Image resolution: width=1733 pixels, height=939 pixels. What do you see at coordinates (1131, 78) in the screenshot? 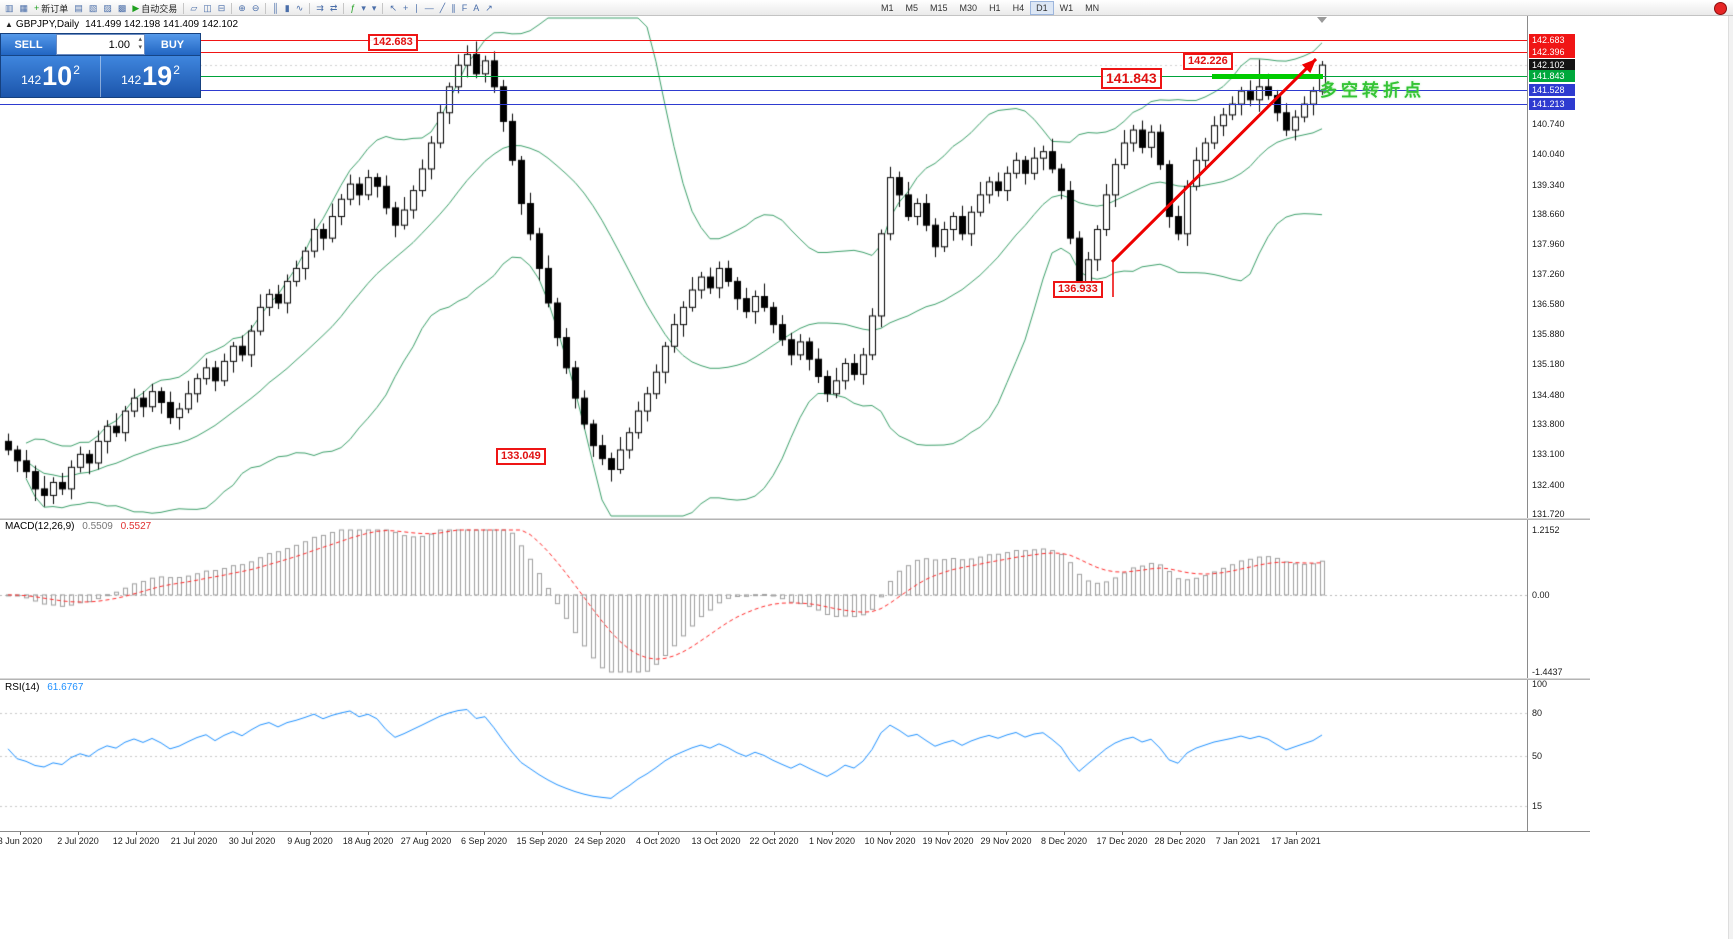
I see `price-label-141.843: 141.843` at bounding box center [1131, 78].